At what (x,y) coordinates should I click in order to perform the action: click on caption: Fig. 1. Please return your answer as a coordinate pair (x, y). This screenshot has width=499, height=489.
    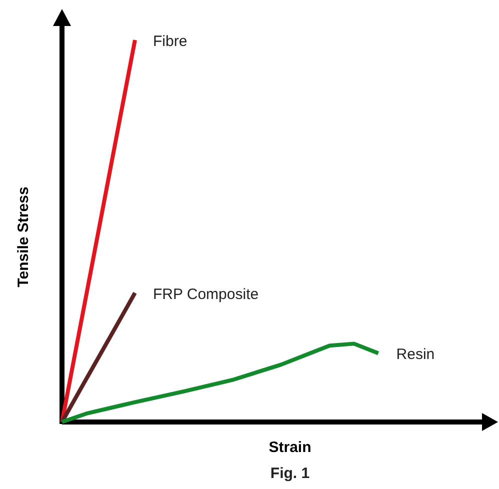
    Looking at the image, I should click on (290, 473).